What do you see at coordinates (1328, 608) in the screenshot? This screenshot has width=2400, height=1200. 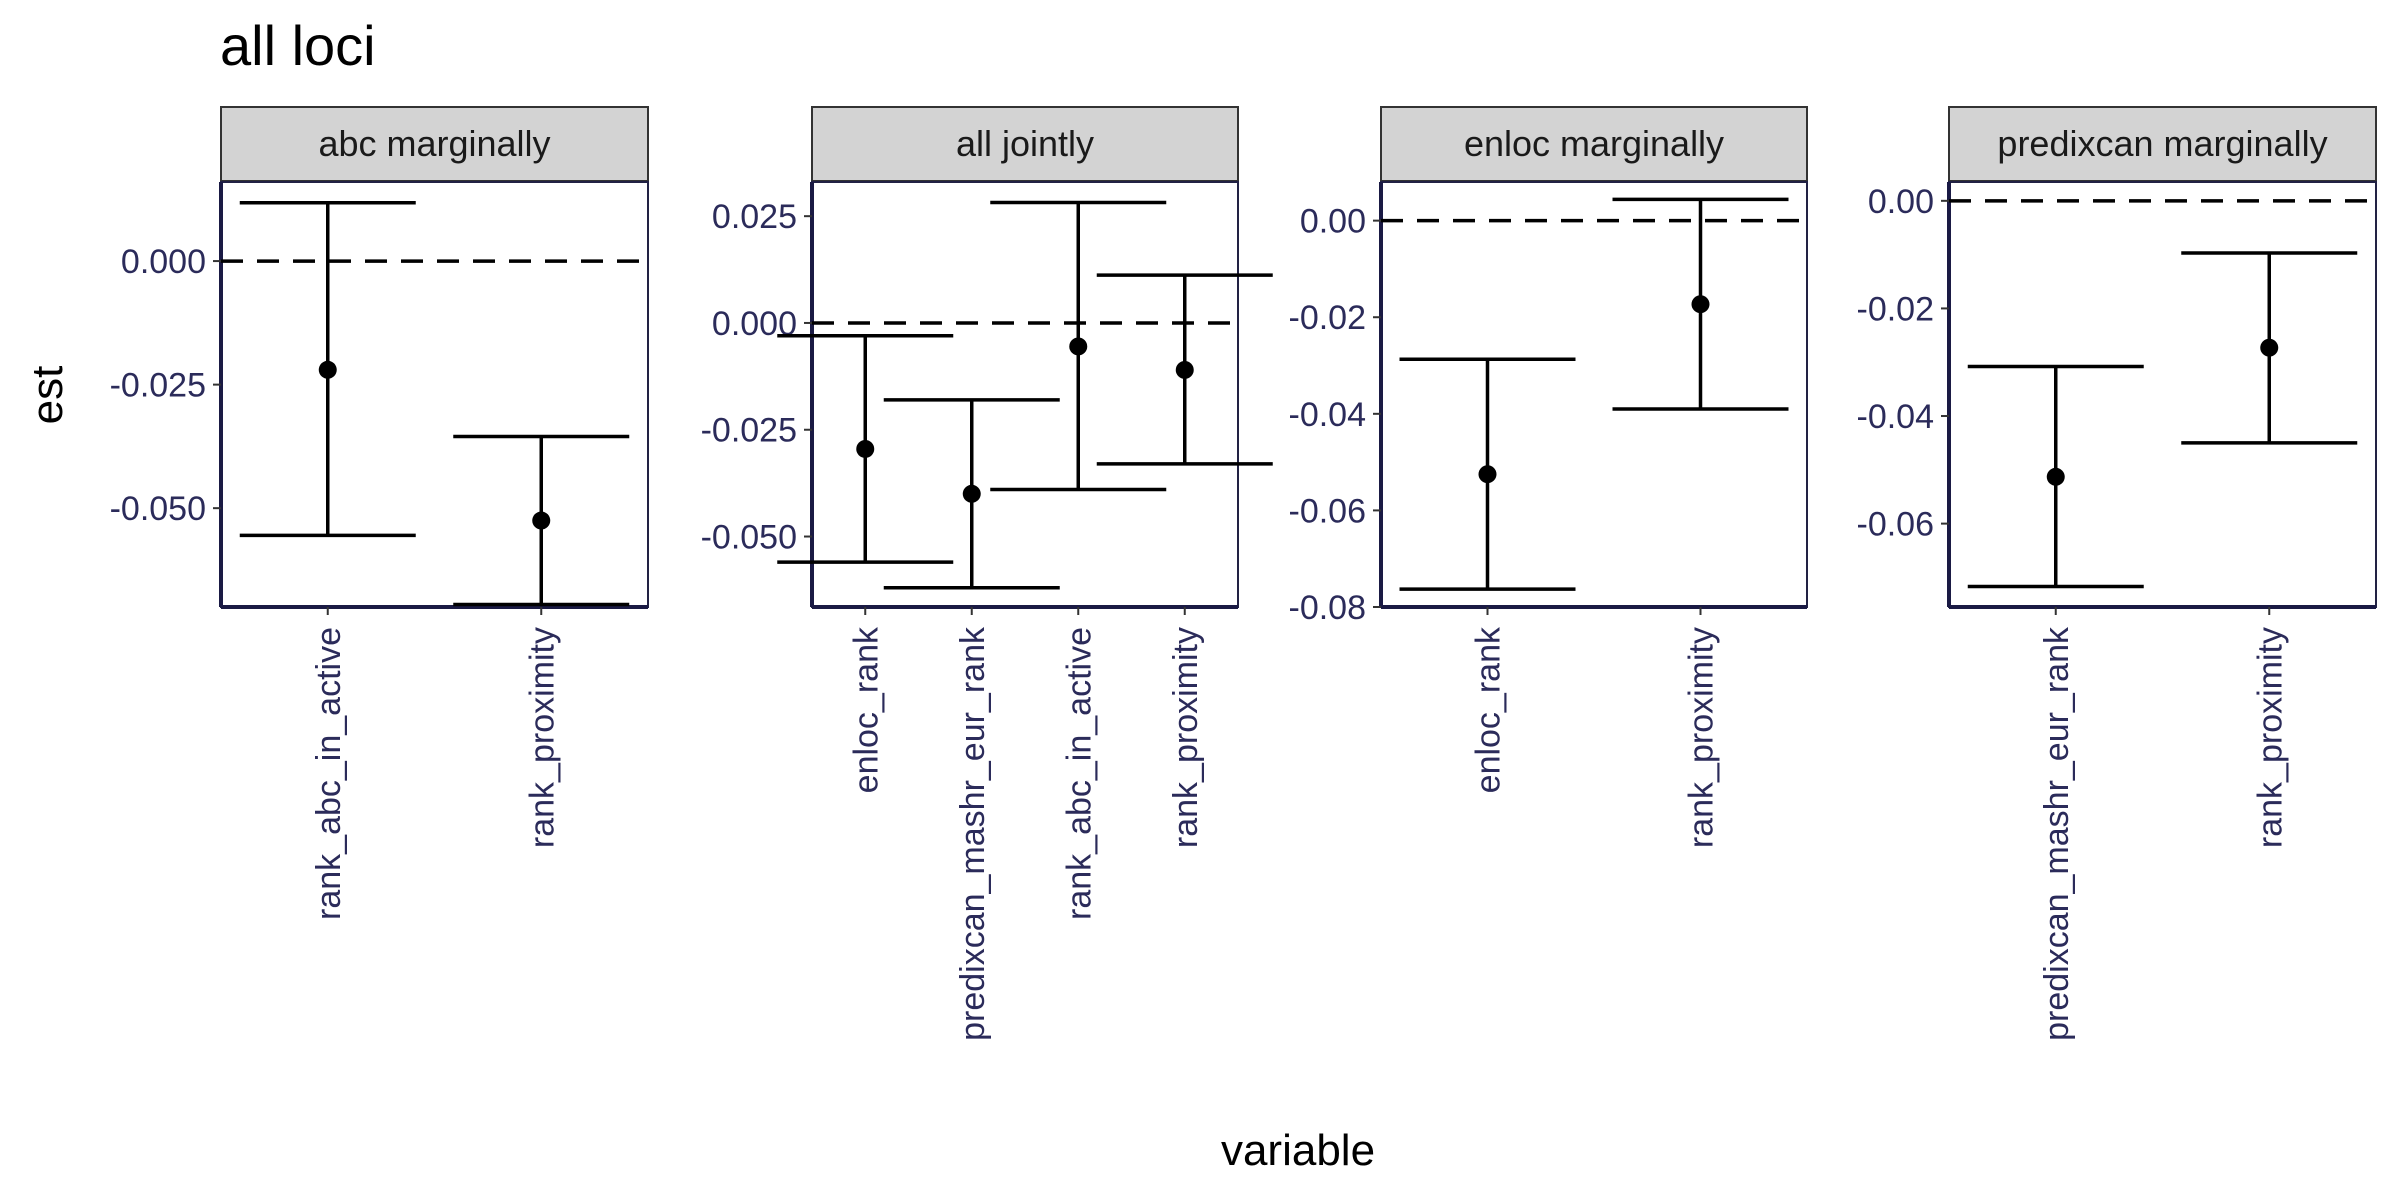 I see `y-tick-label: -0.08` at bounding box center [1328, 608].